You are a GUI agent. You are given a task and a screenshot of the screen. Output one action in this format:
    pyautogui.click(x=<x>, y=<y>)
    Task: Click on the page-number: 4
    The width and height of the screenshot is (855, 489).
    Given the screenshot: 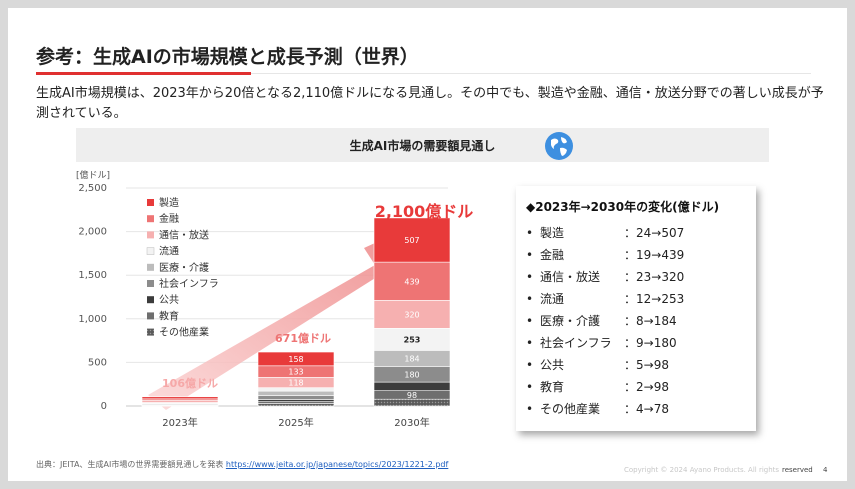 What is the action you would take?
    pyautogui.click(x=825, y=470)
    